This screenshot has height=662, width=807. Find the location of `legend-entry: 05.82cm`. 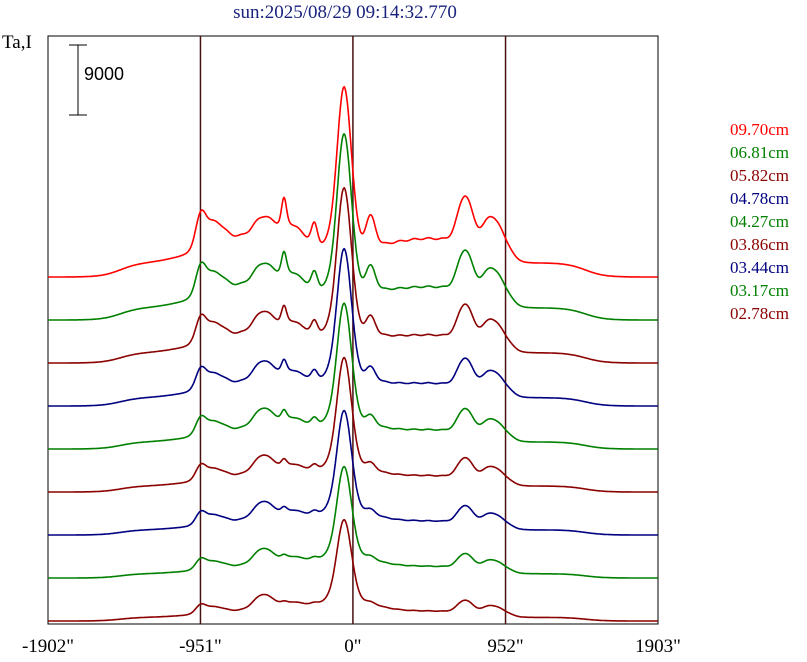

legend-entry: 05.82cm is located at coordinates (760, 175).